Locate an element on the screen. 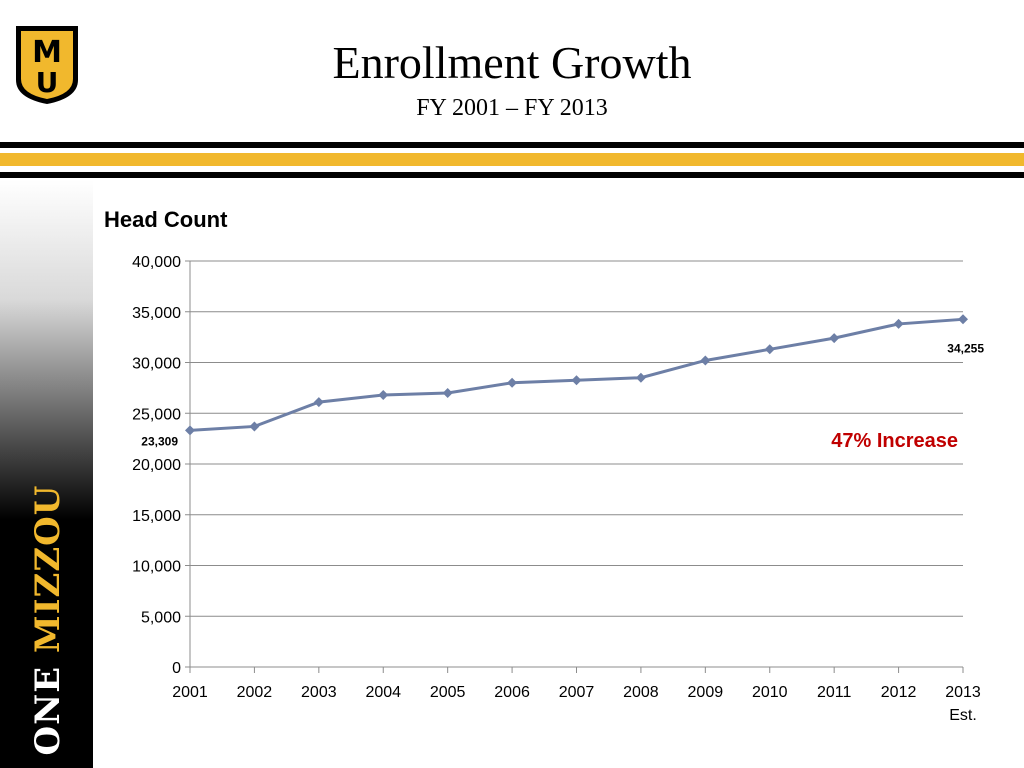 Image resolution: width=1024 pixels, height=768 pixels. mu-logo: M U is located at coordinates (47, 65).